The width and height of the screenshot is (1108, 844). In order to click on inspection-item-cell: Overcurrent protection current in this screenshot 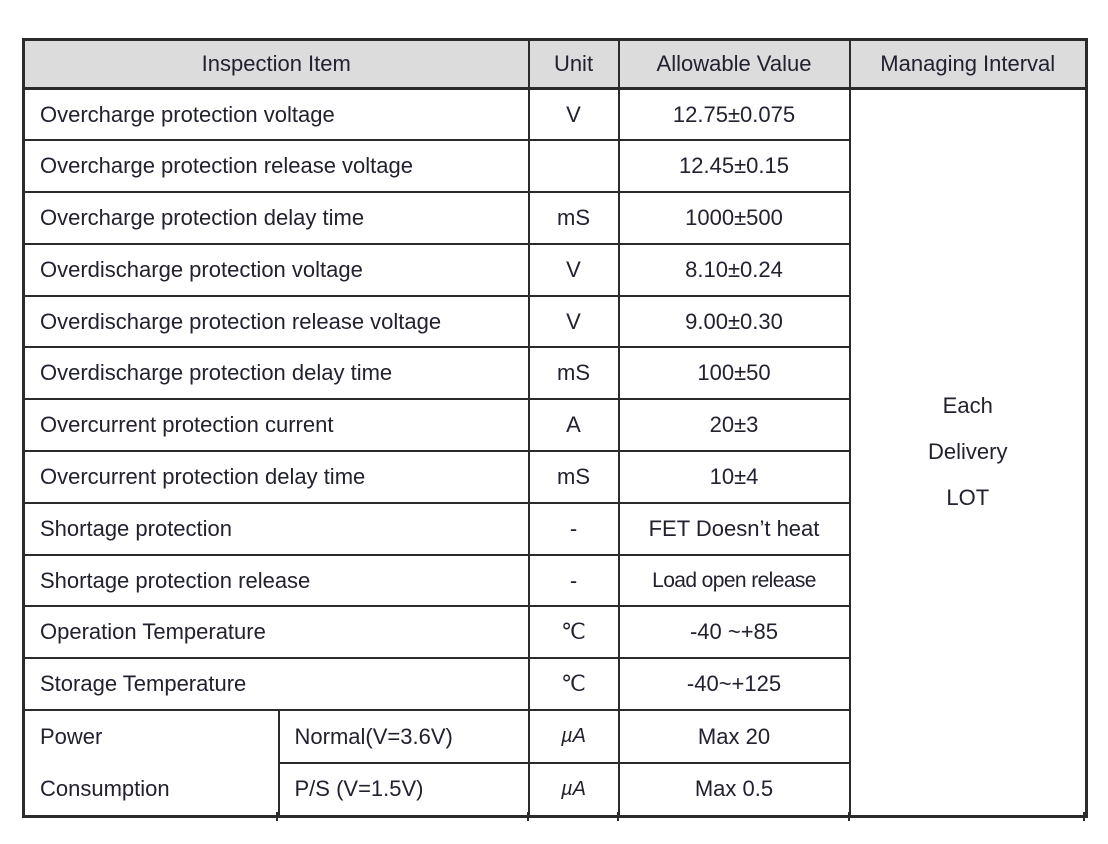, I will do `click(276, 425)`.